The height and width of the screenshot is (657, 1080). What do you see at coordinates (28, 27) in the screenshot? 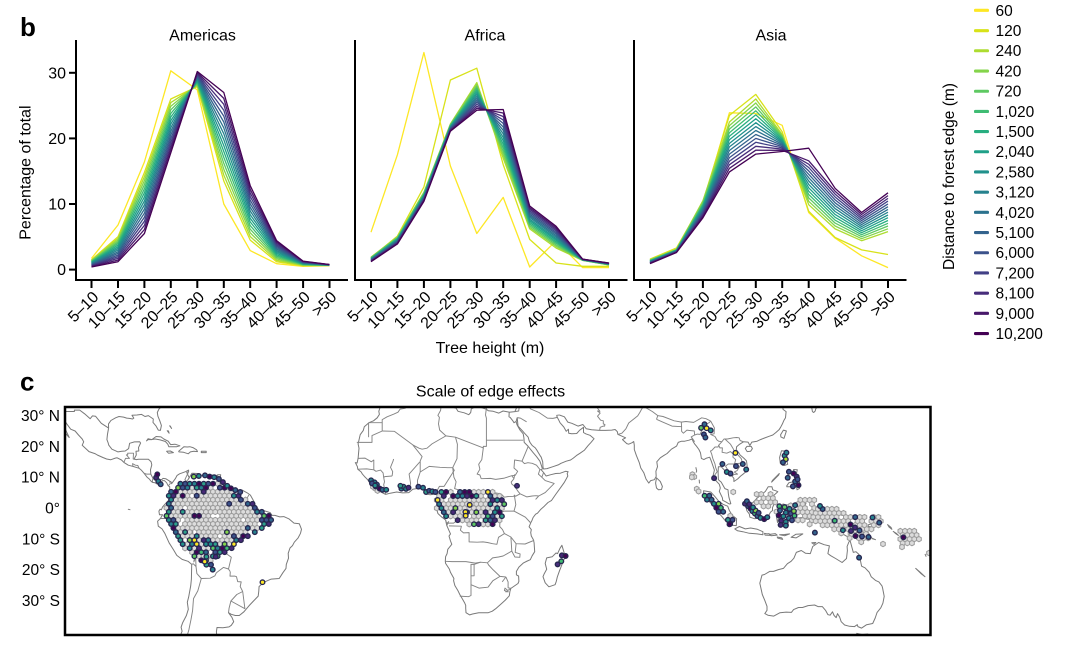
I see `svg-text: b` at bounding box center [28, 27].